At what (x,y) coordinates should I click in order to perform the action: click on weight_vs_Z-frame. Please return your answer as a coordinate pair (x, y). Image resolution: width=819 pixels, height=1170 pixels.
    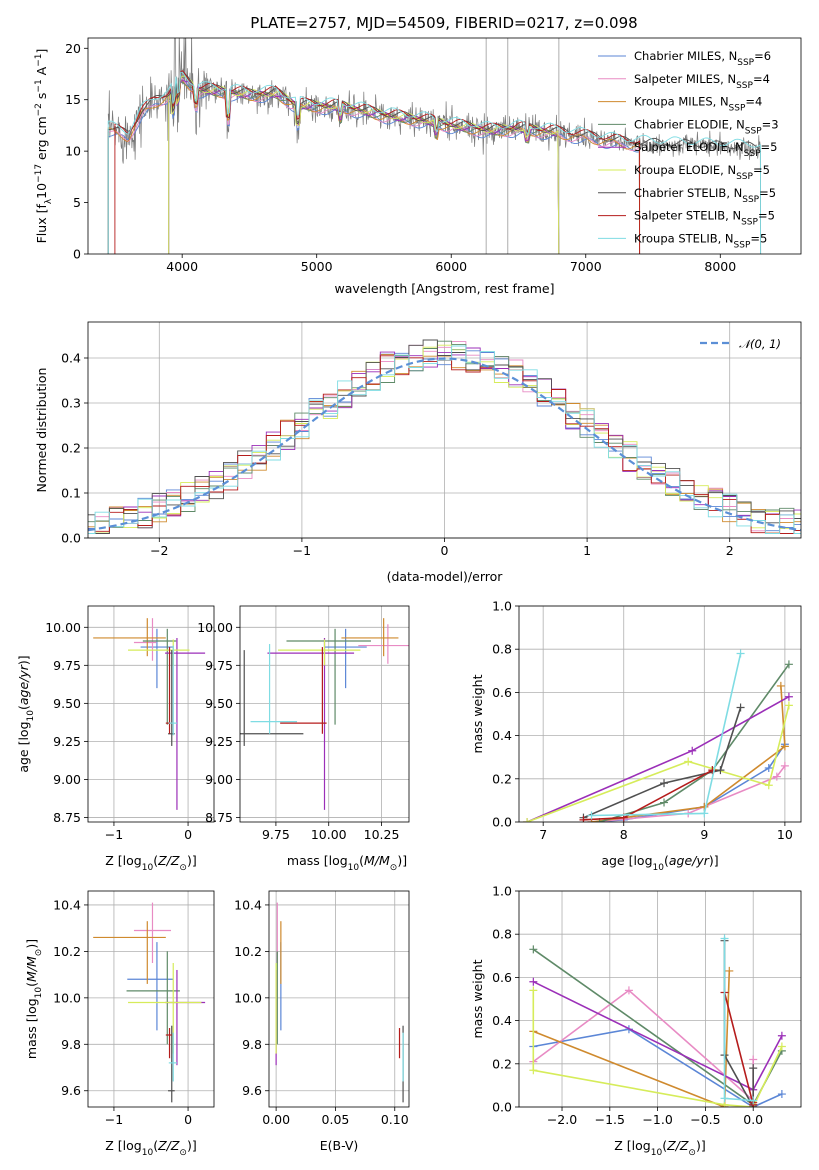
    Looking at the image, I should click on (660, 999).